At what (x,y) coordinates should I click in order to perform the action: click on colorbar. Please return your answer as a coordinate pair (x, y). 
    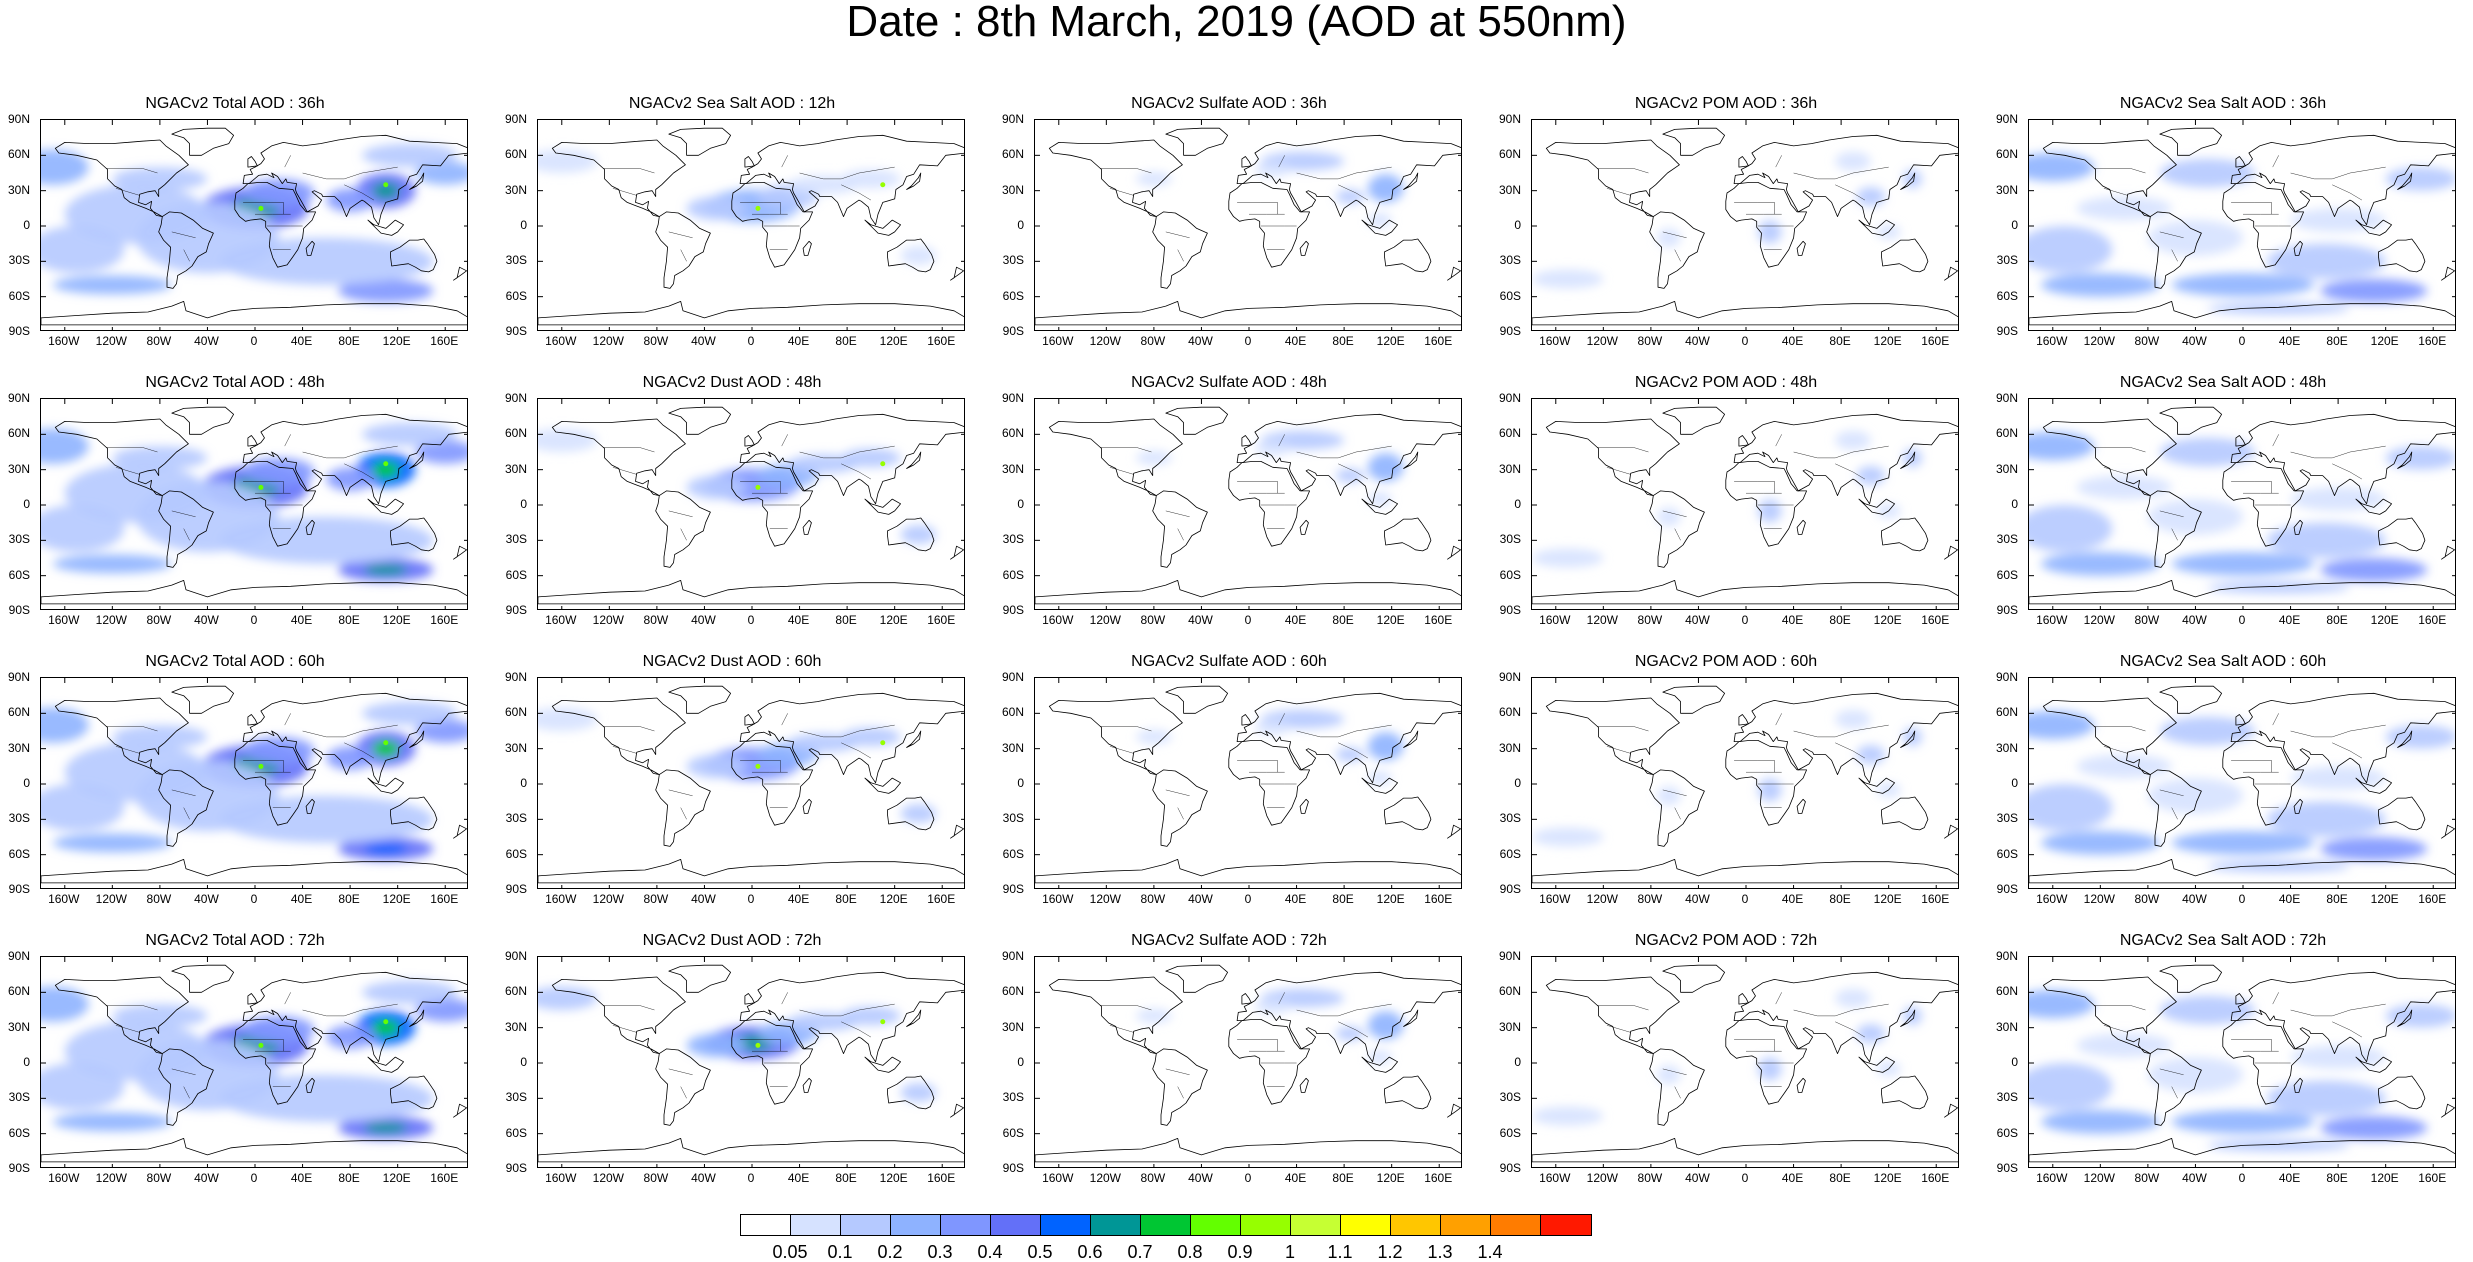
    Looking at the image, I should click on (1166, 1225).